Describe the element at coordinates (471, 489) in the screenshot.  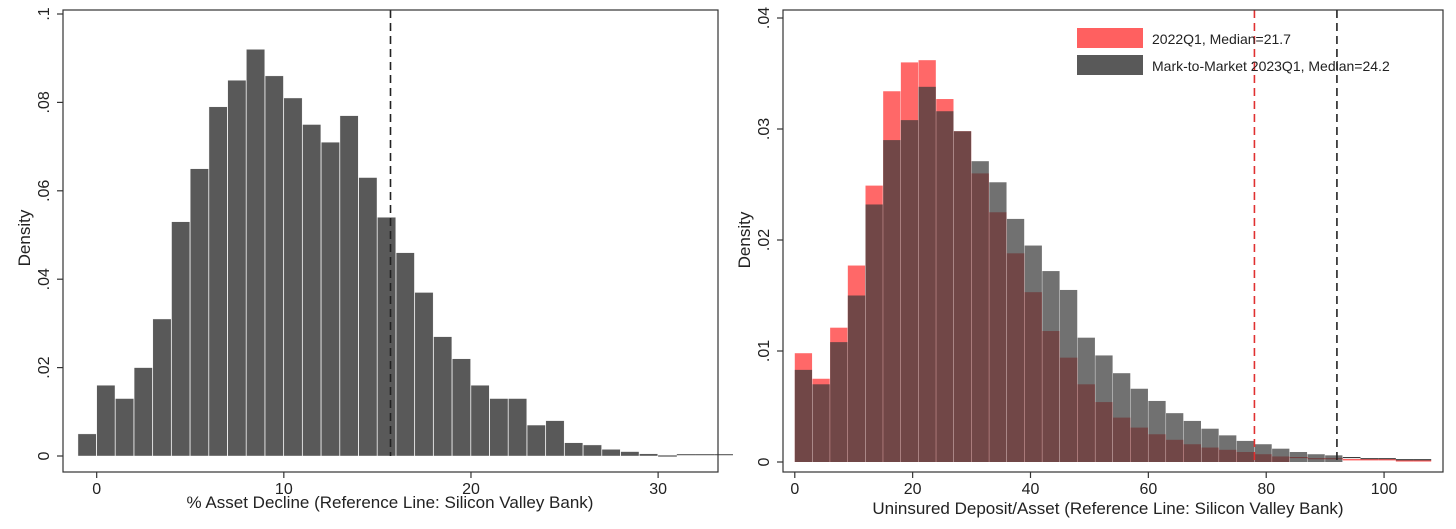
I see `chart-asset-decline-x-tick-label: 20` at that location.